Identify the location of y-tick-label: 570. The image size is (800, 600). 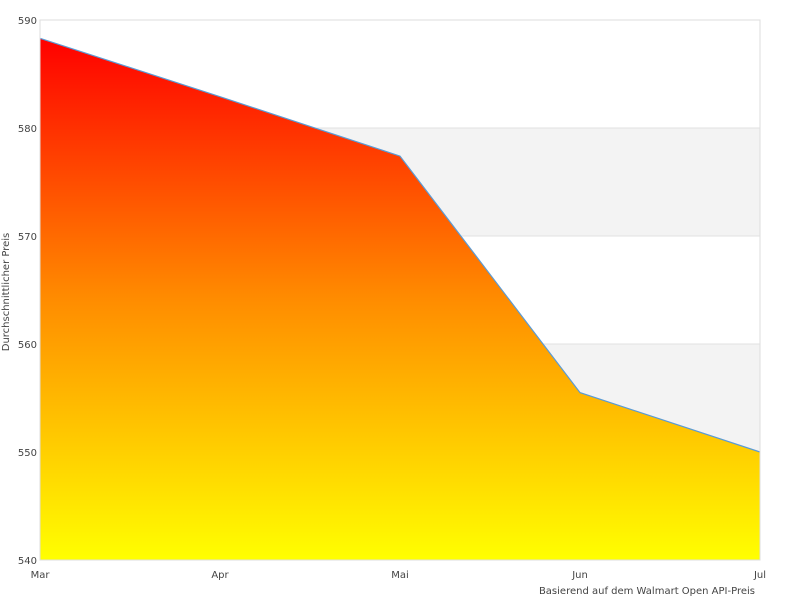
(27, 237).